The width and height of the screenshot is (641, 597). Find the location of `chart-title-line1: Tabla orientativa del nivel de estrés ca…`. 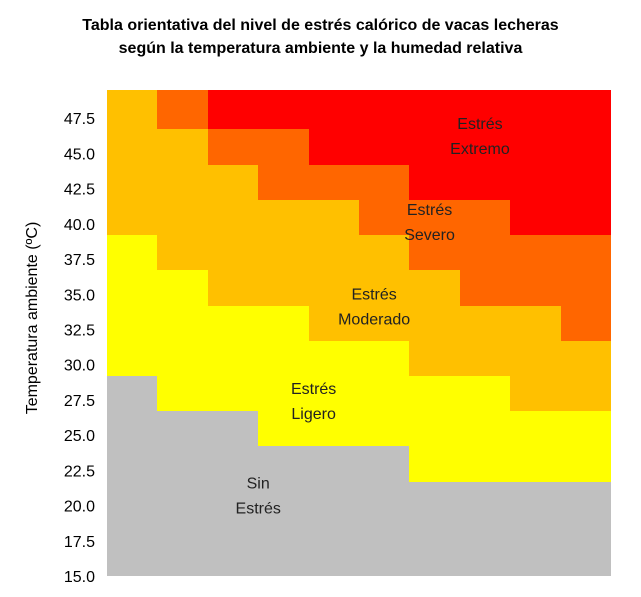

chart-title-line1: Tabla orientativa del nivel de estrés ca… is located at coordinates (320, 25).